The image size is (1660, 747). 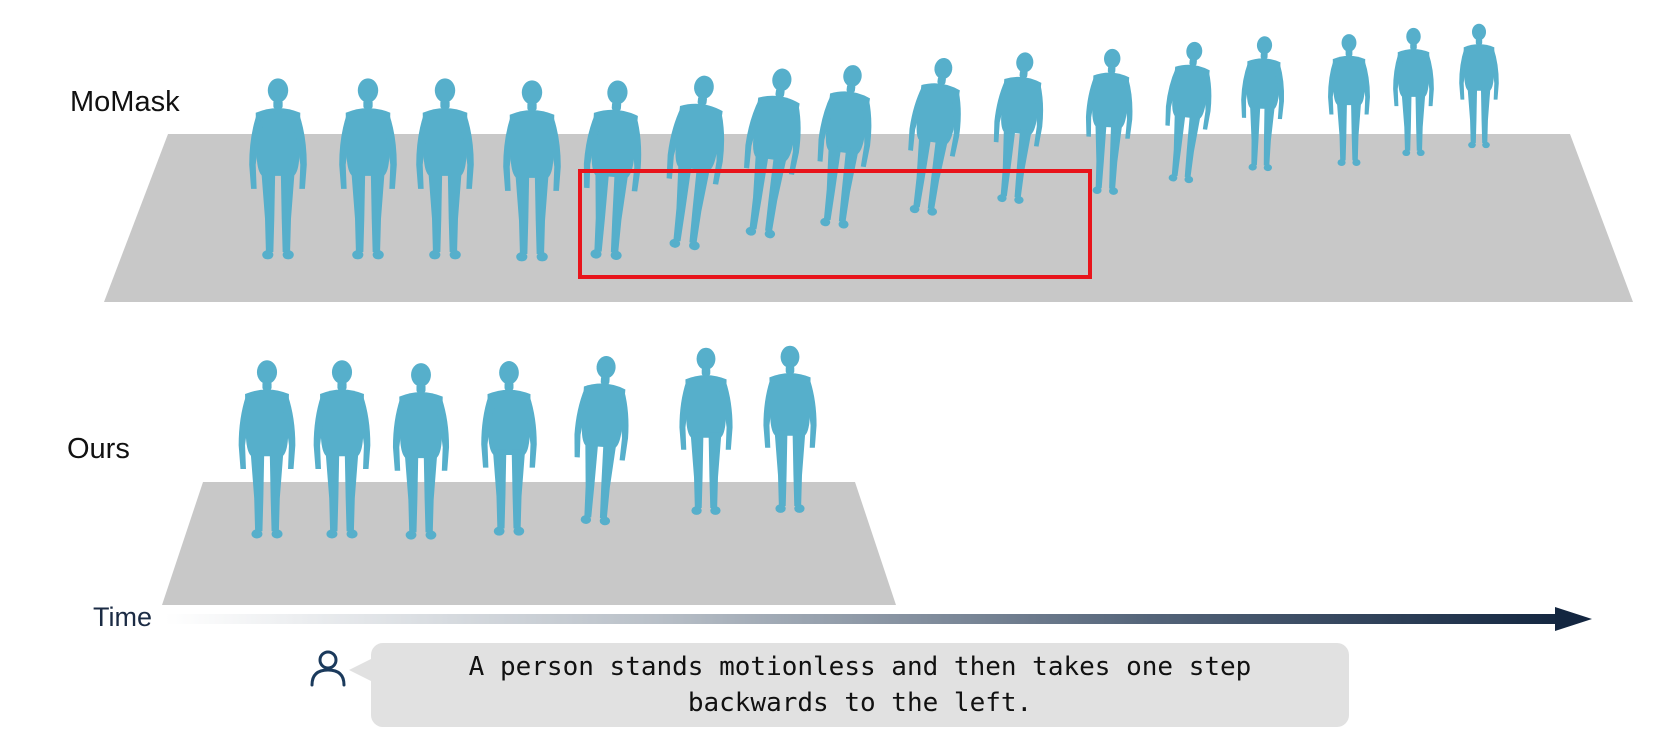 I want to click on time-label: Time, so click(x=122, y=617).